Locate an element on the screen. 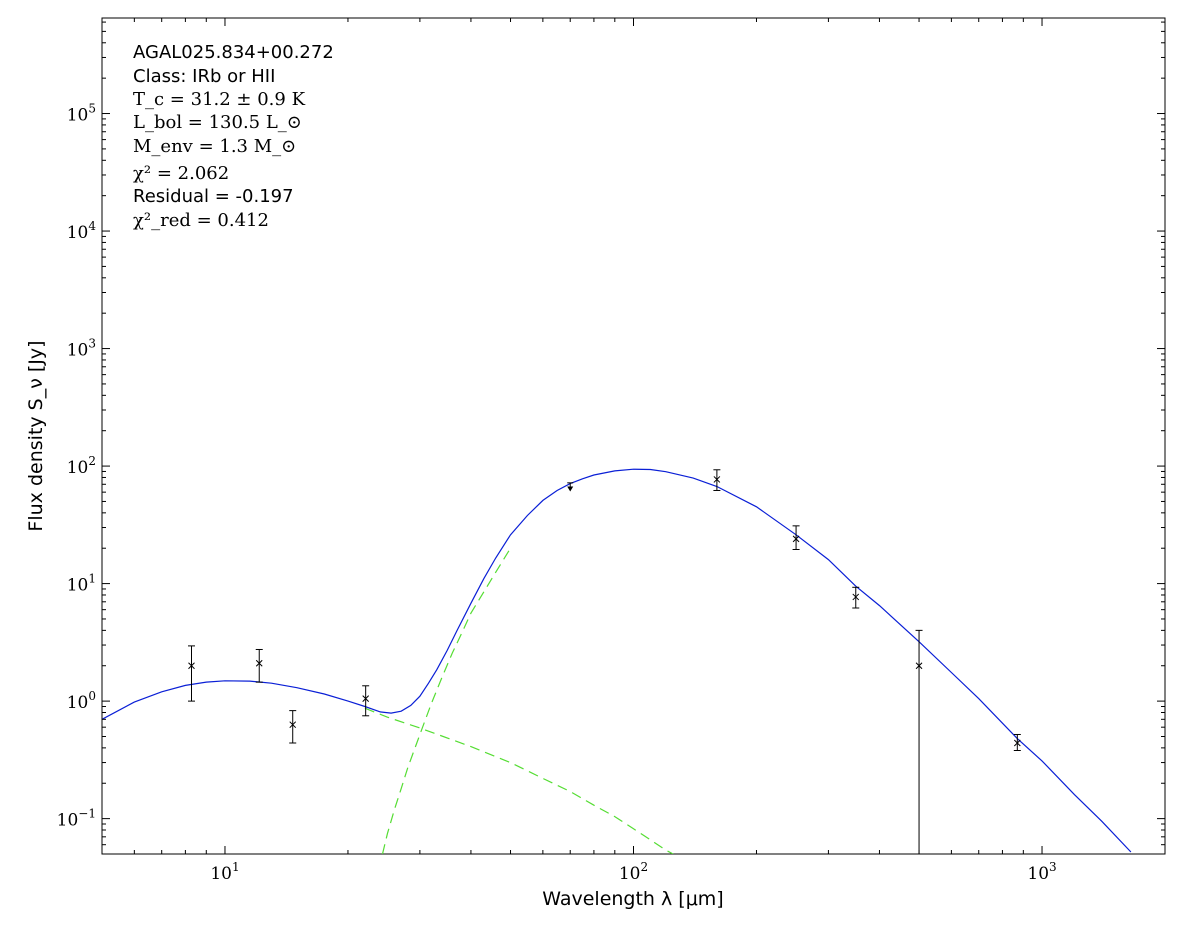  tc-label: T_c = 31.2 ± 0.9 K is located at coordinates (219, 99).